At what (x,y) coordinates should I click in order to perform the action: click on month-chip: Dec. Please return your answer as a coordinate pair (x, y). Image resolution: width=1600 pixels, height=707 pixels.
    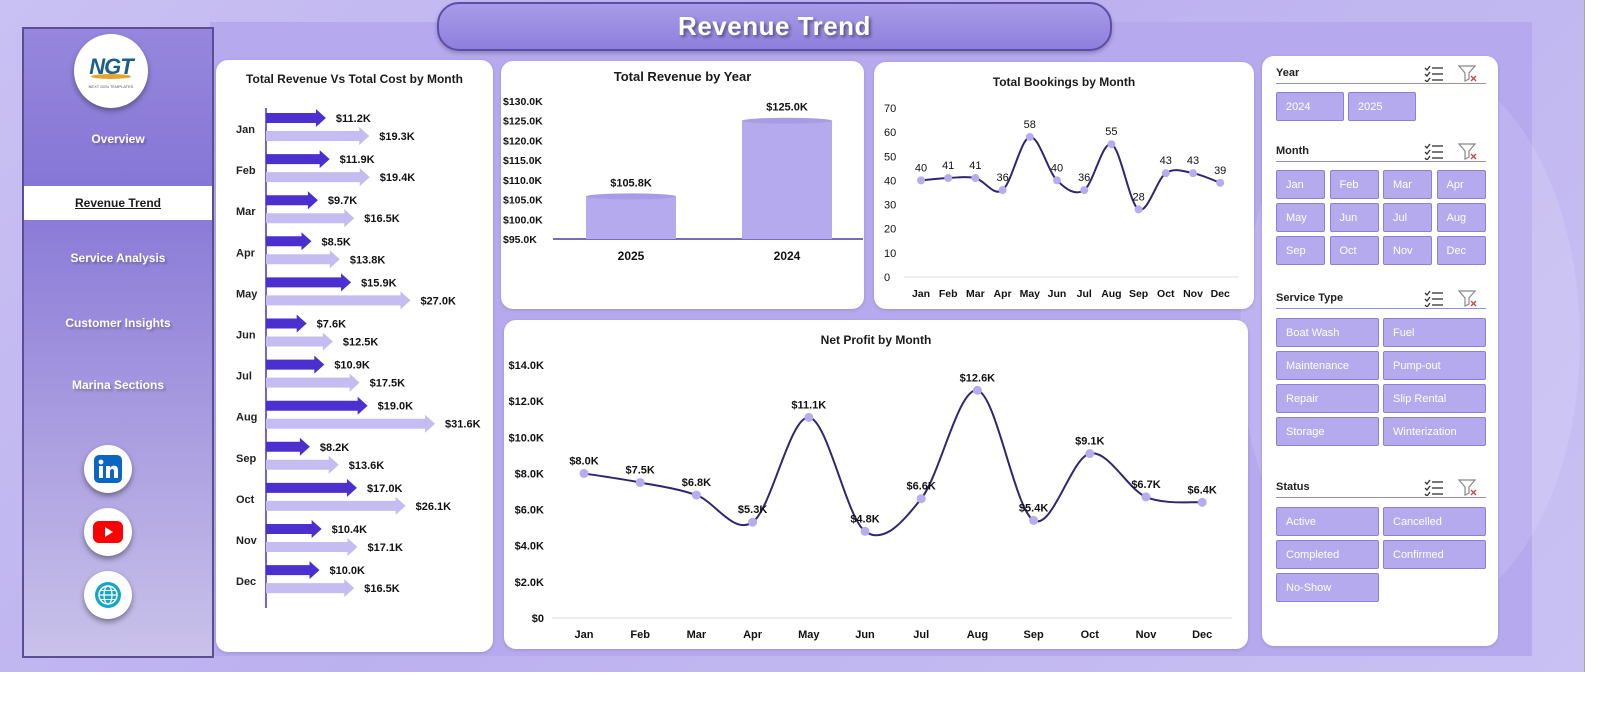
    Looking at the image, I should click on (1461, 250).